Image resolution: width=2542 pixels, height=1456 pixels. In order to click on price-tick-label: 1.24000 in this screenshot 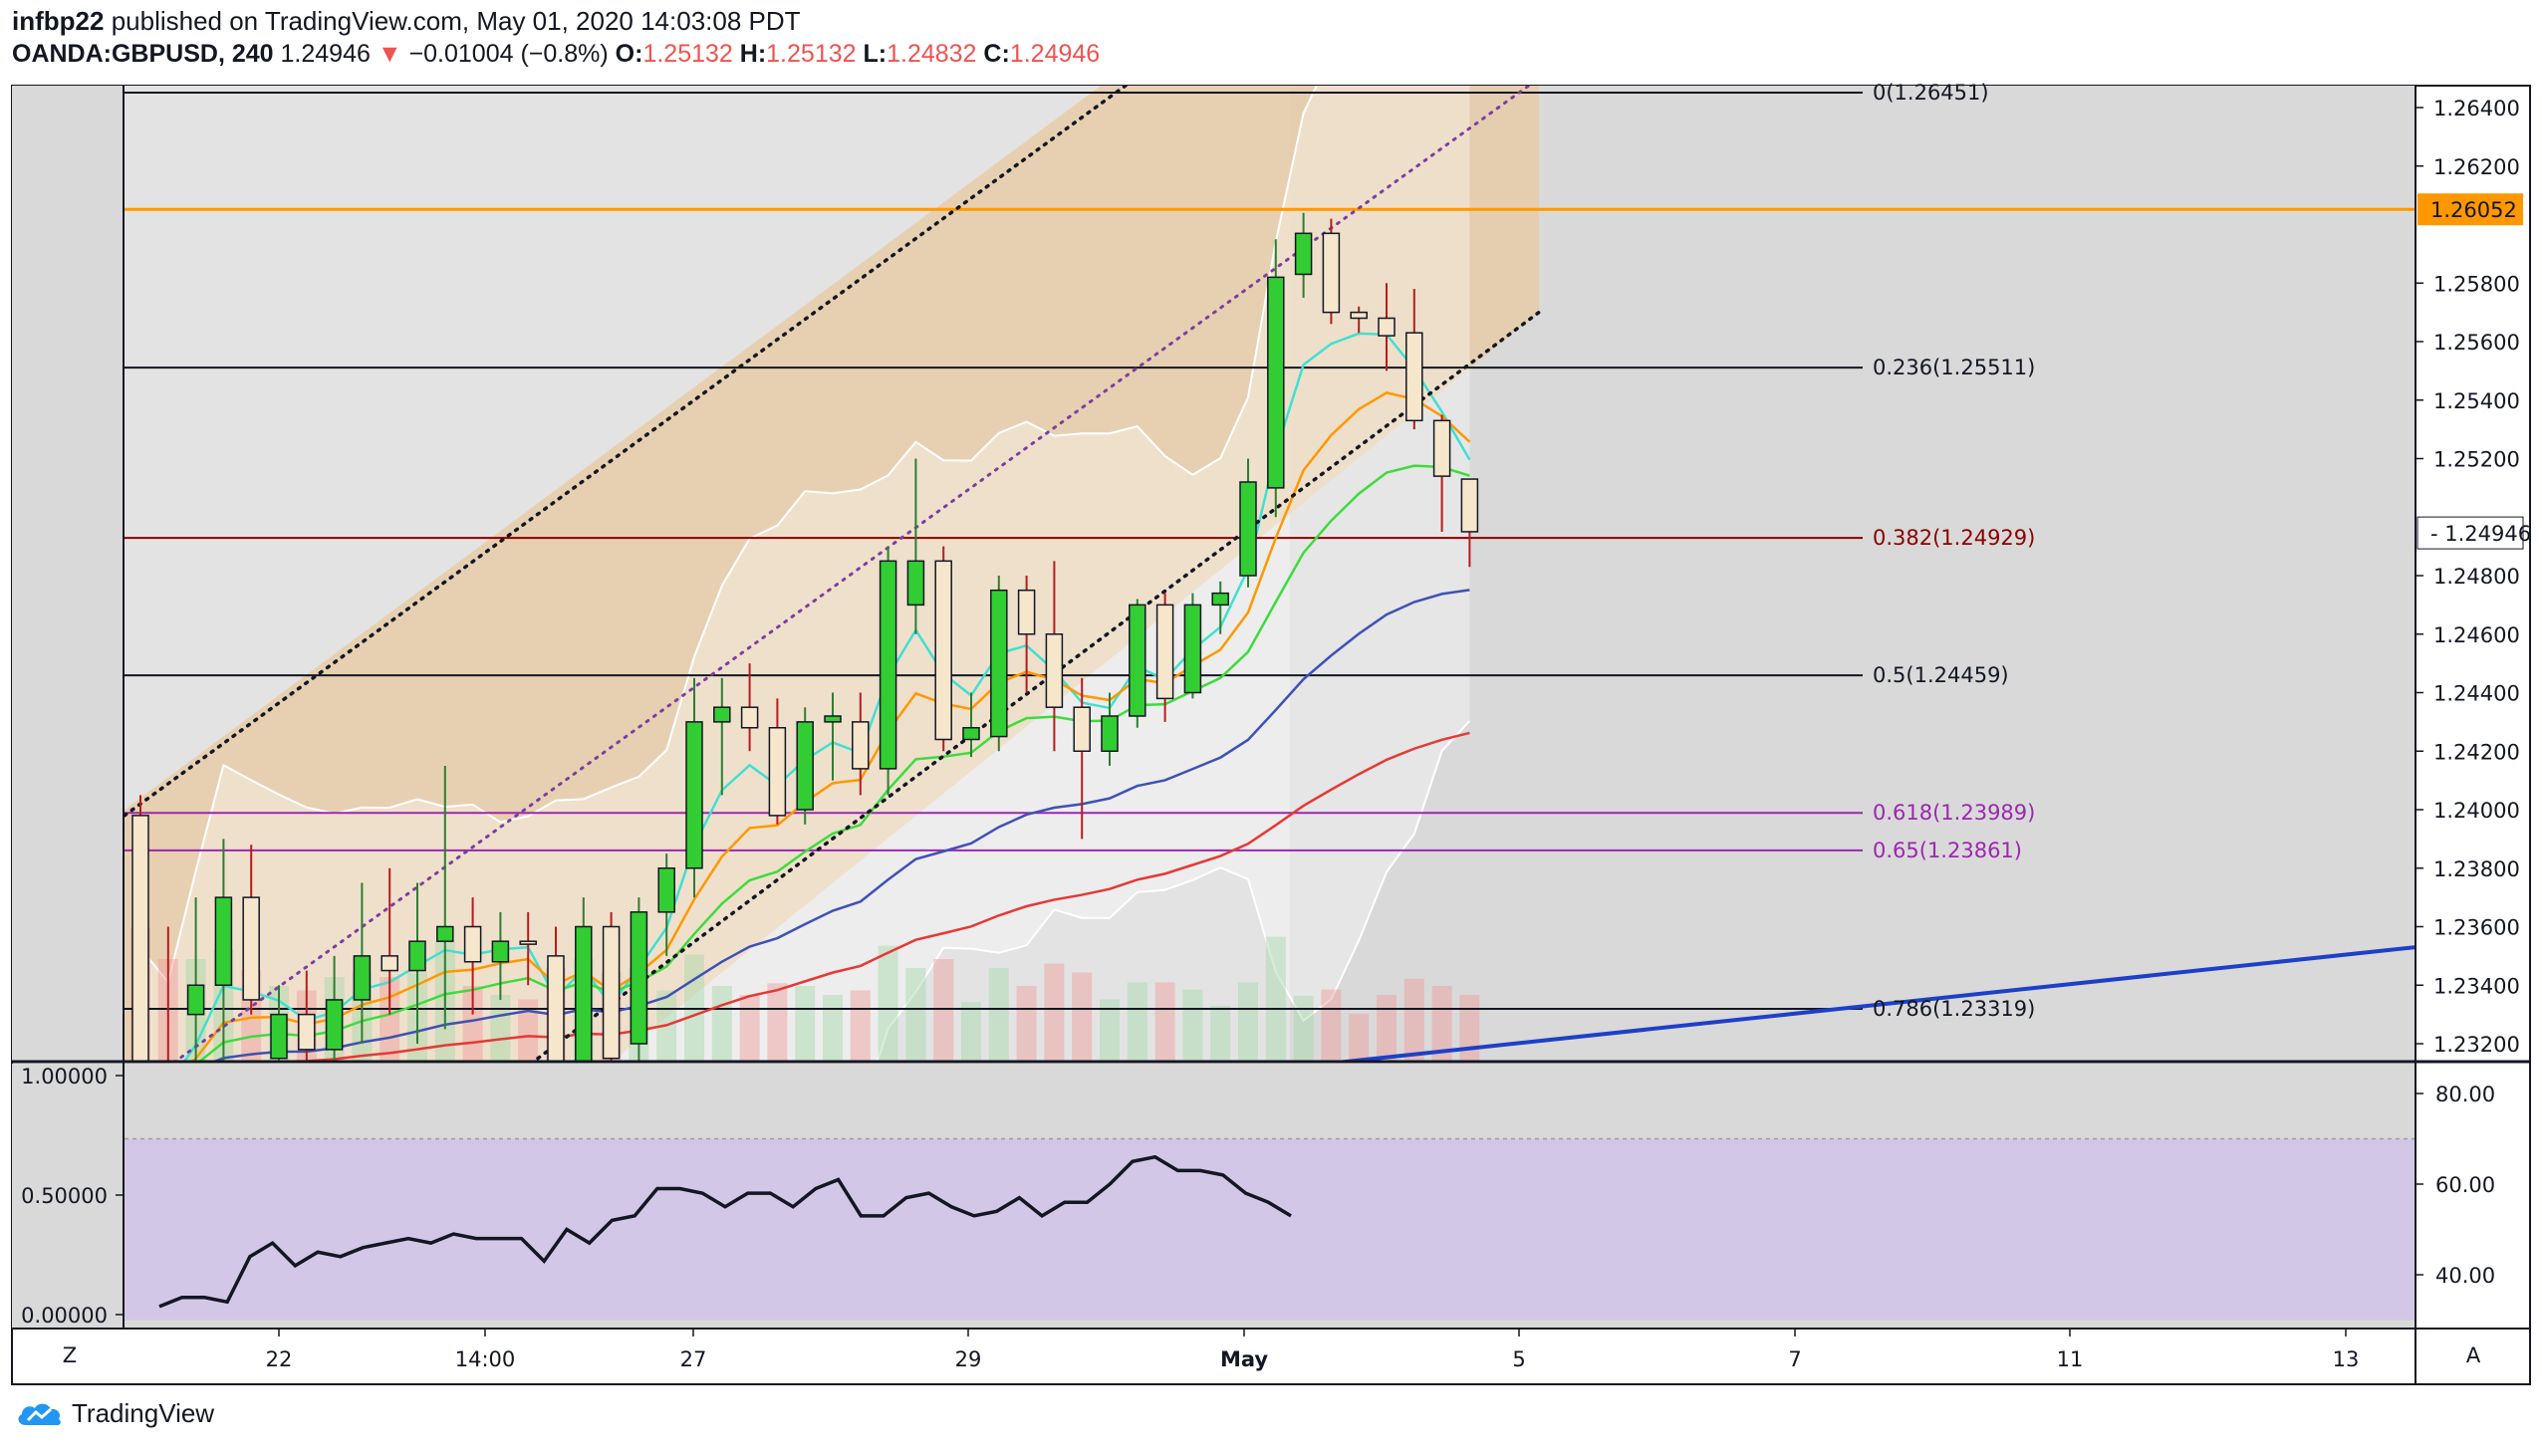, I will do `click(2476, 811)`.